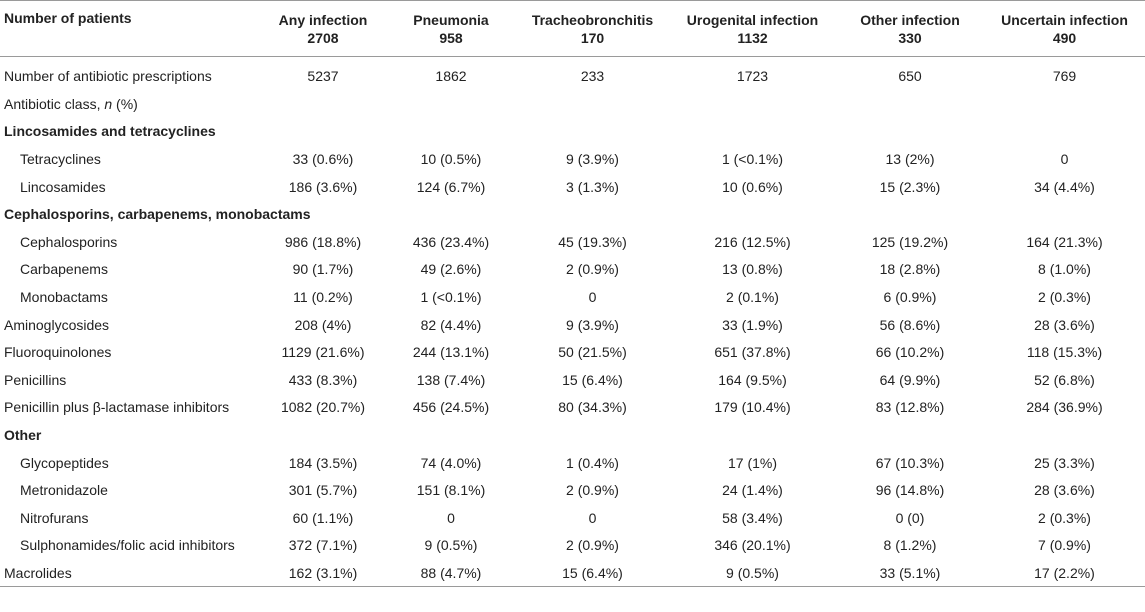 The width and height of the screenshot is (1145, 612). What do you see at coordinates (592, 19) in the screenshot?
I see `column-header-name: Tracheobronchitis` at bounding box center [592, 19].